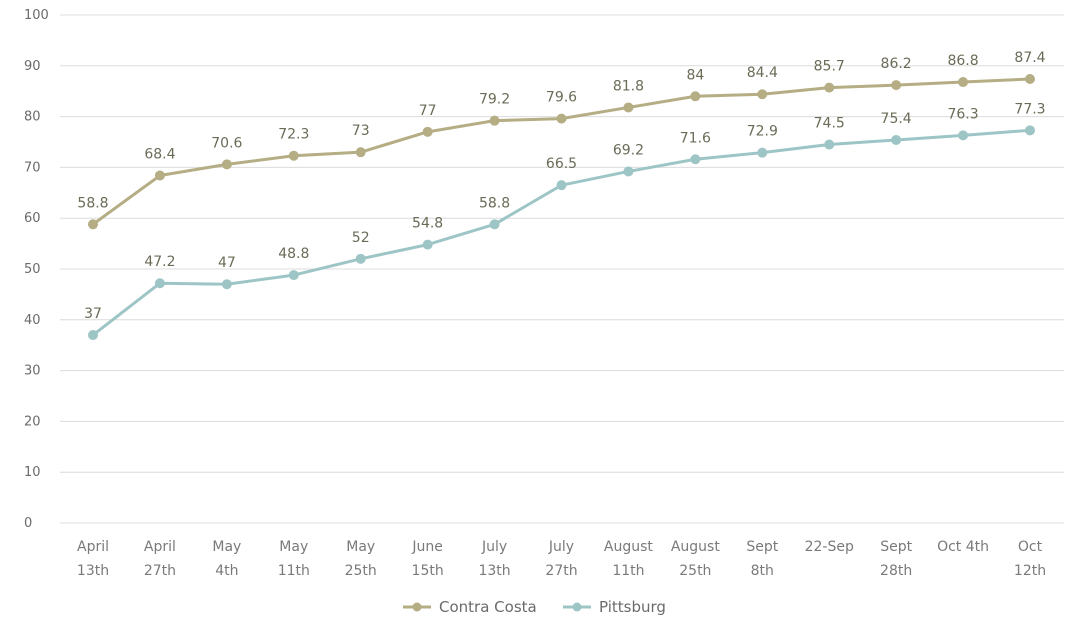  What do you see at coordinates (628, 150) in the screenshot?
I see `data-label: 69.2` at bounding box center [628, 150].